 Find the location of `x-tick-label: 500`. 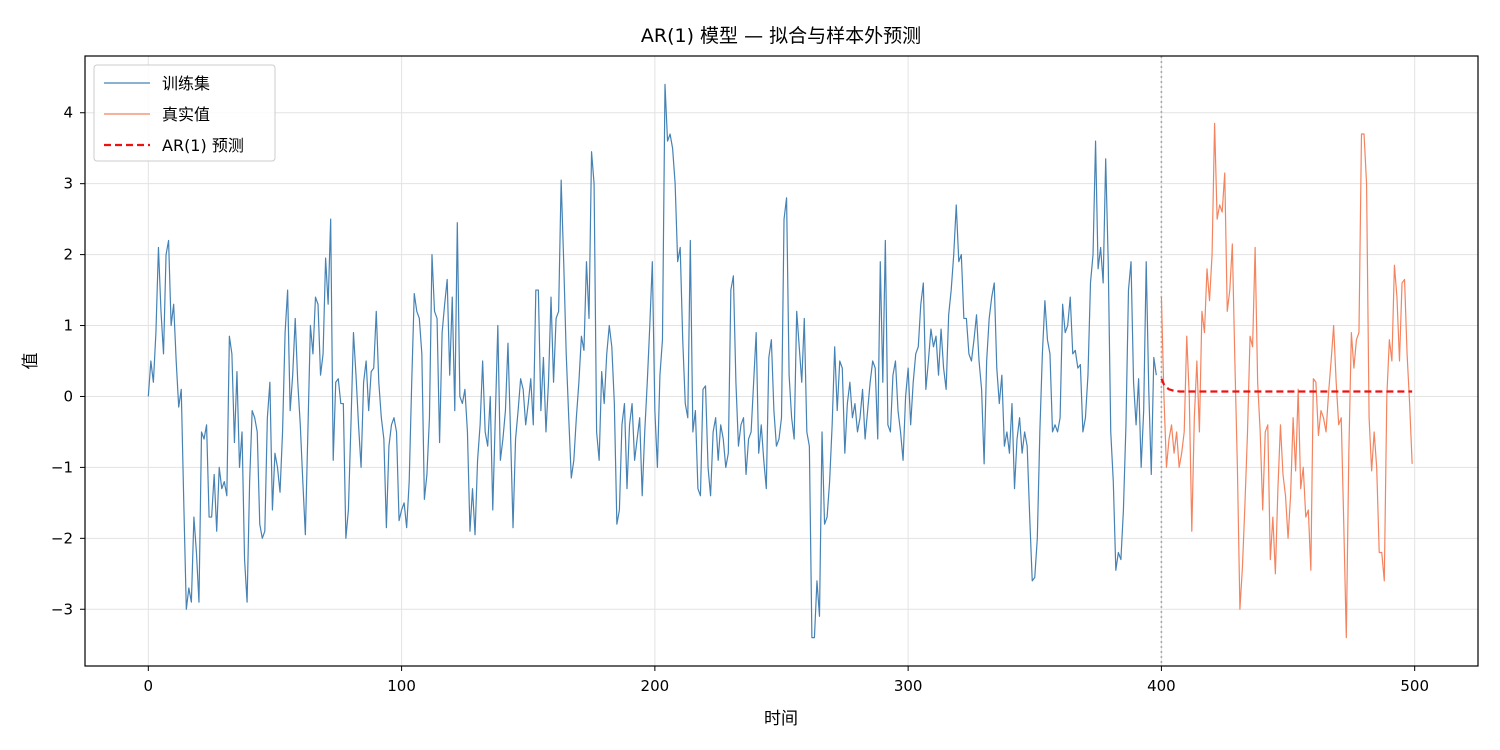

x-tick-label: 500 is located at coordinates (1414, 686).